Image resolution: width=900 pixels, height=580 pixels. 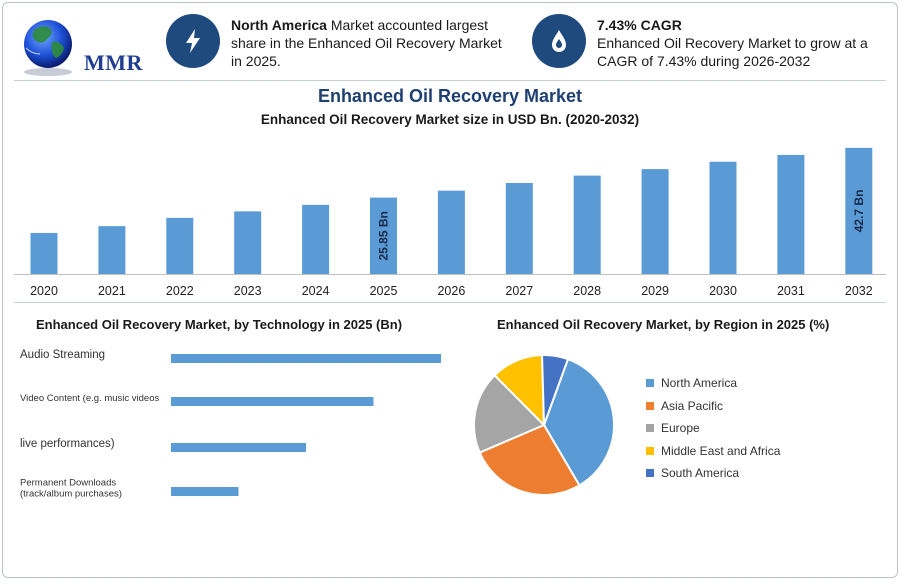 What do you see at coordinates (859, 291) in the screenshot?
I see `x-tick-label: 2032` at bounding box center [859, 291].